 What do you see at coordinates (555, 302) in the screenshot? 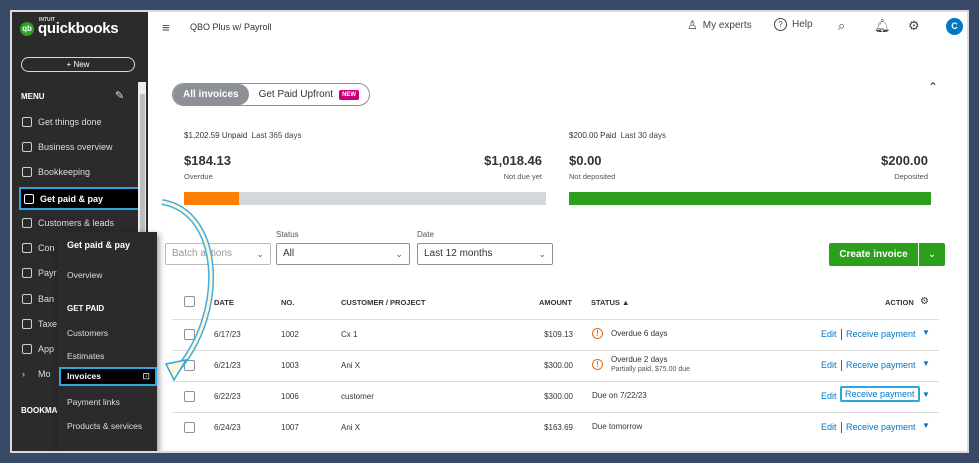
I see `column-header-amount: AMOUNT` at bounding box center [555, 302].